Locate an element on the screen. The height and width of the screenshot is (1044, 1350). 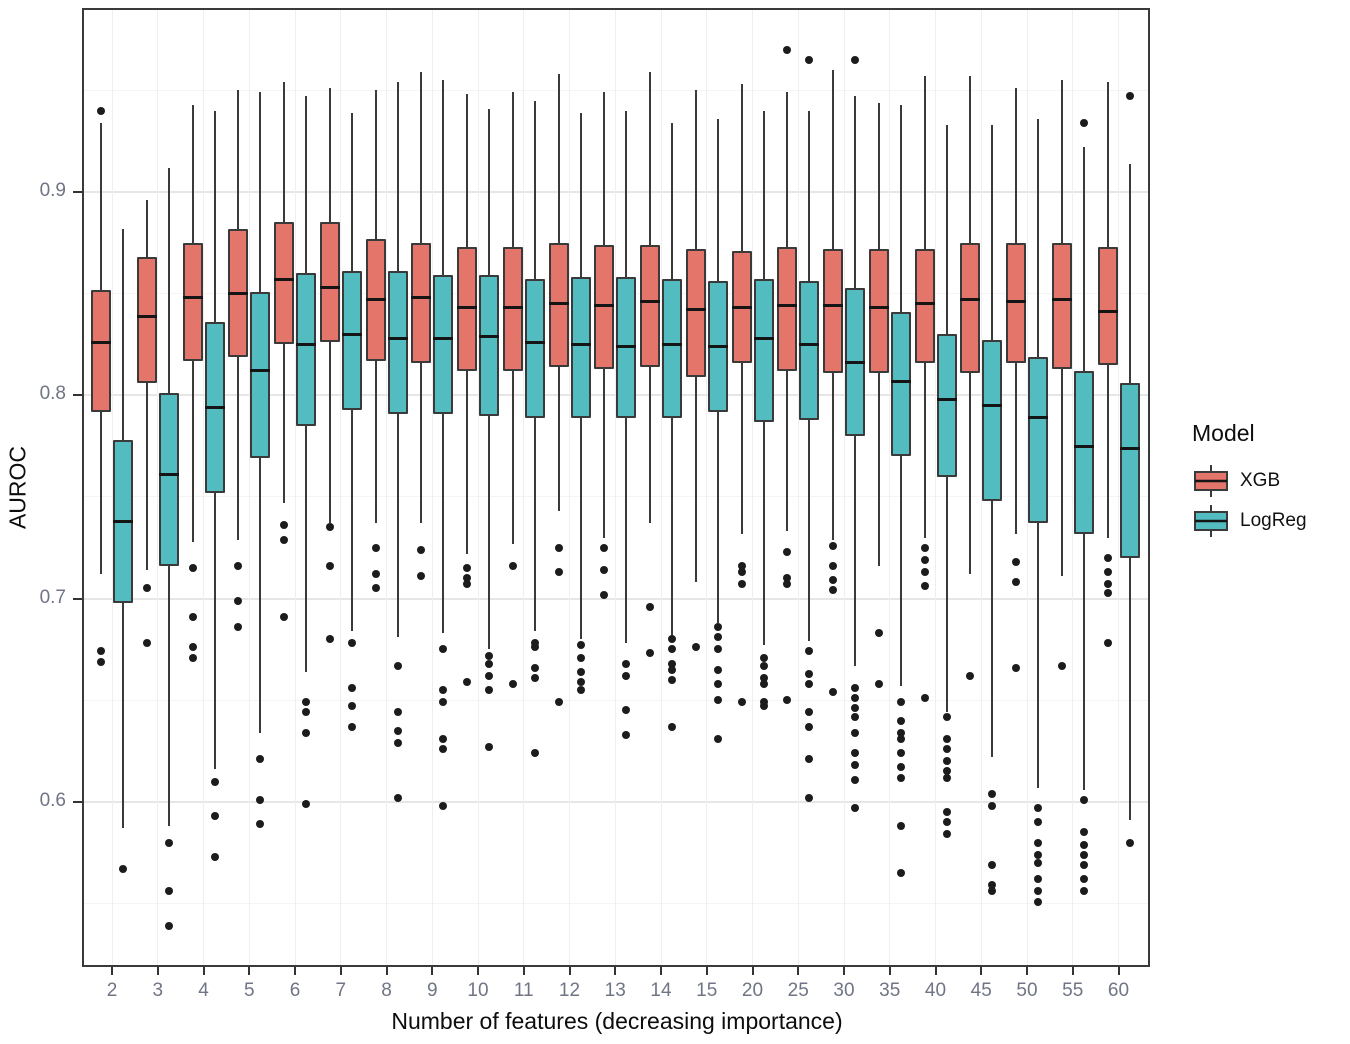
x-tick-label: 55 is located at coordinates (1073, 990).